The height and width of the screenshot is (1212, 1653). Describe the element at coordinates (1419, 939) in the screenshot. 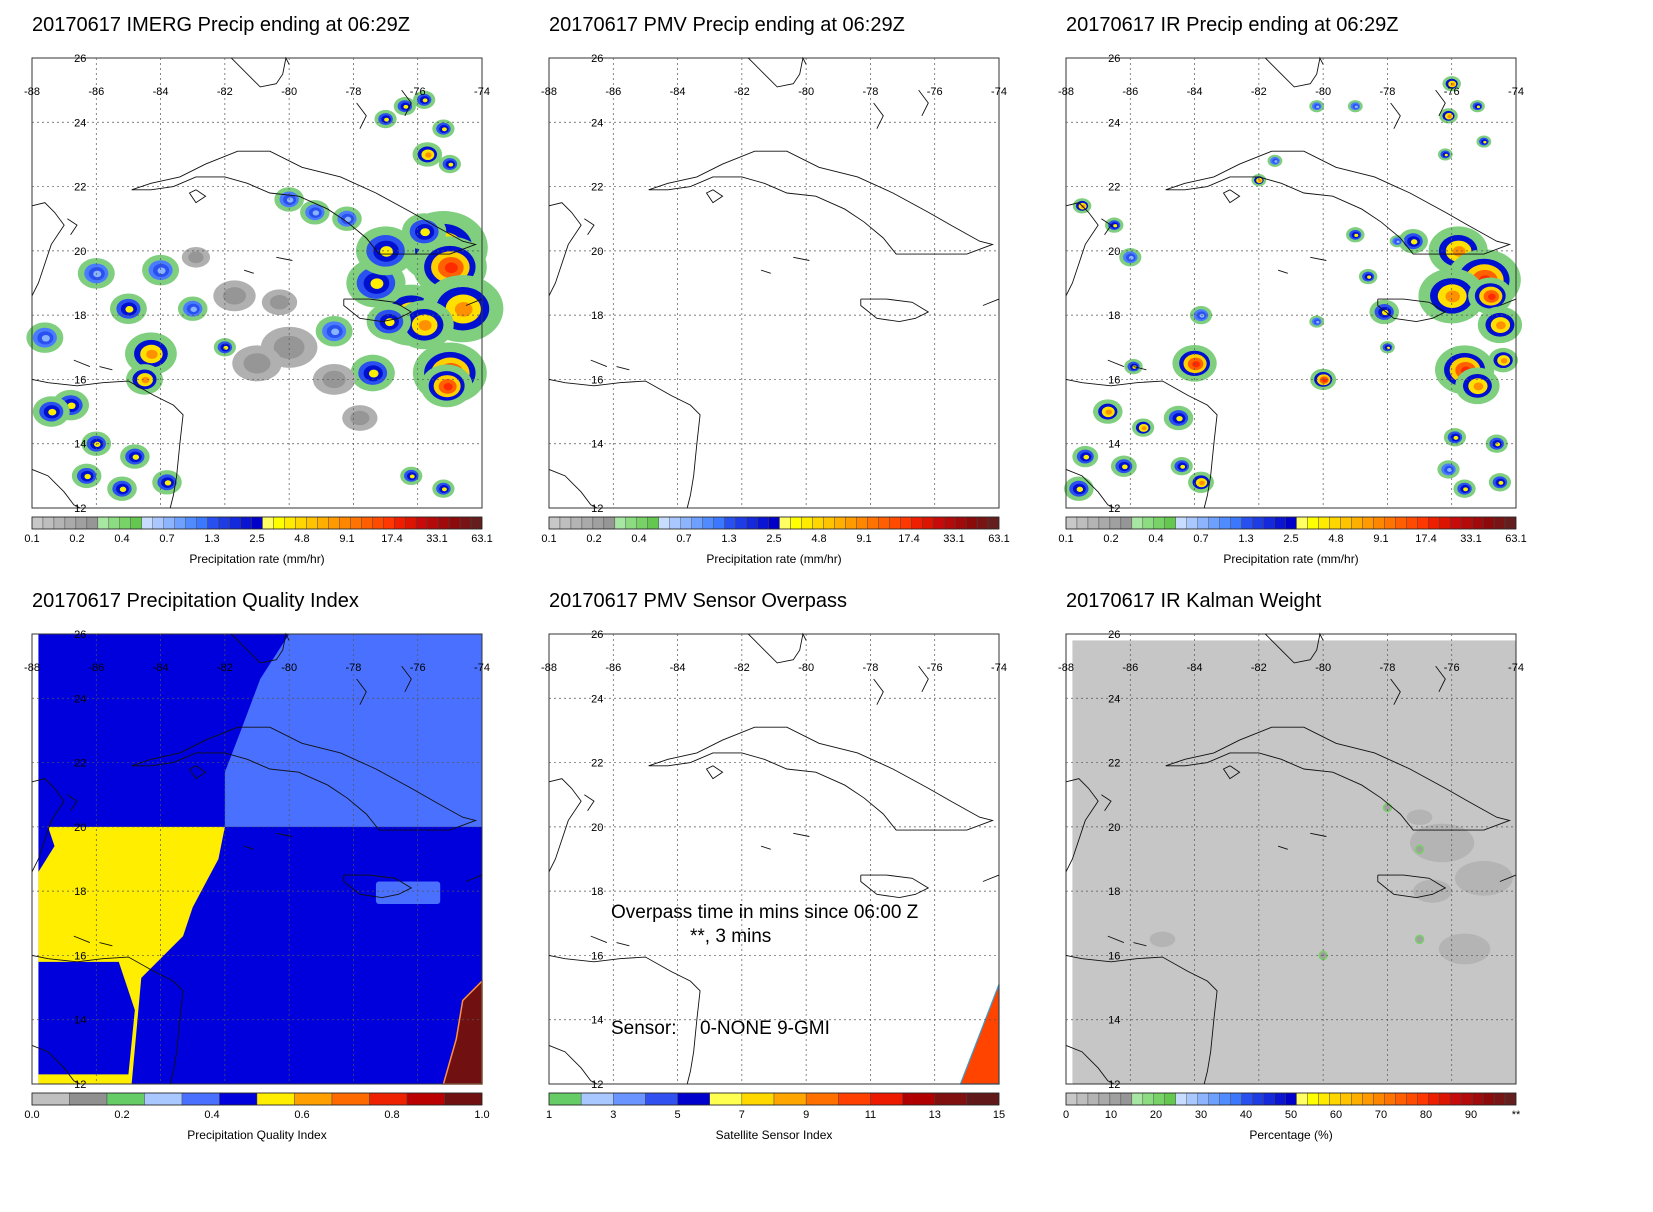

I see `kalman-point` at that location.